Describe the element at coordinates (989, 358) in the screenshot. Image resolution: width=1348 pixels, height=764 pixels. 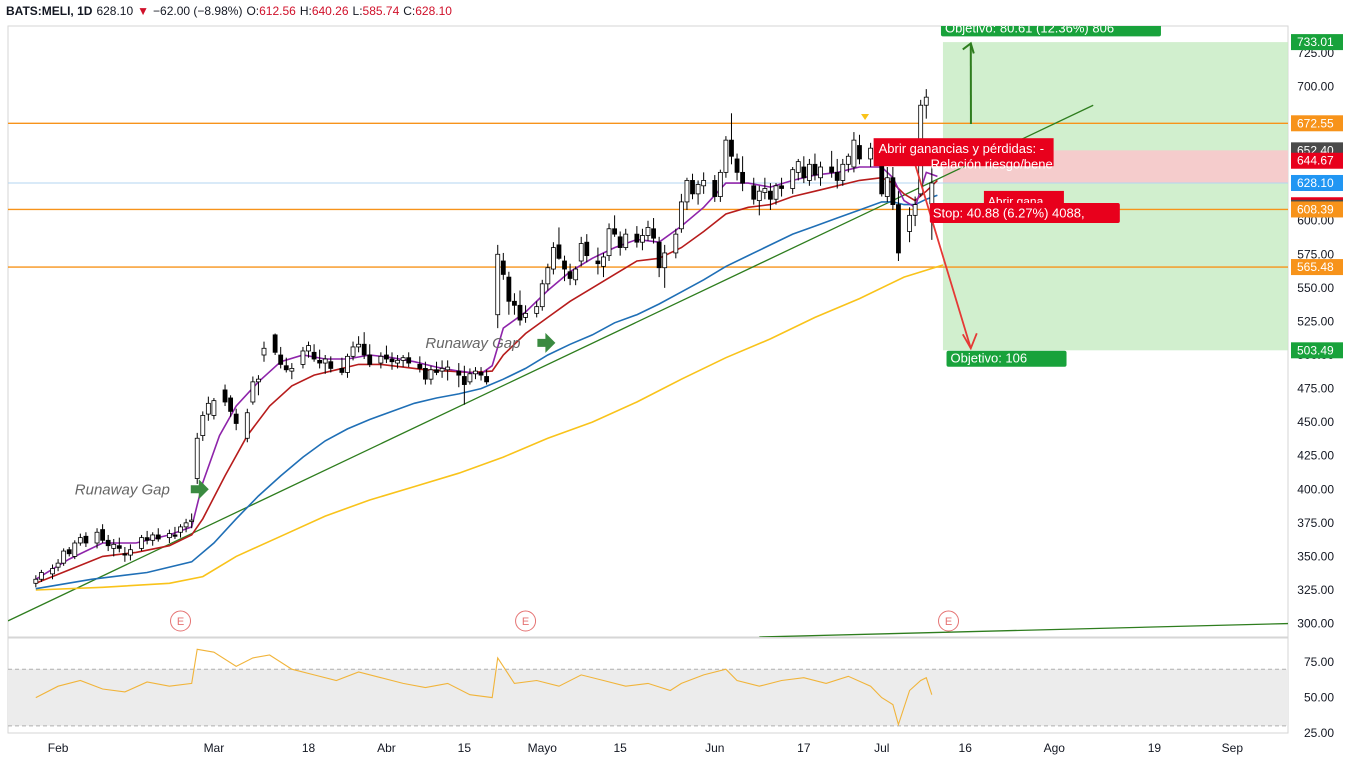
I see `target-down-label: Objetivo: 106` at that location.